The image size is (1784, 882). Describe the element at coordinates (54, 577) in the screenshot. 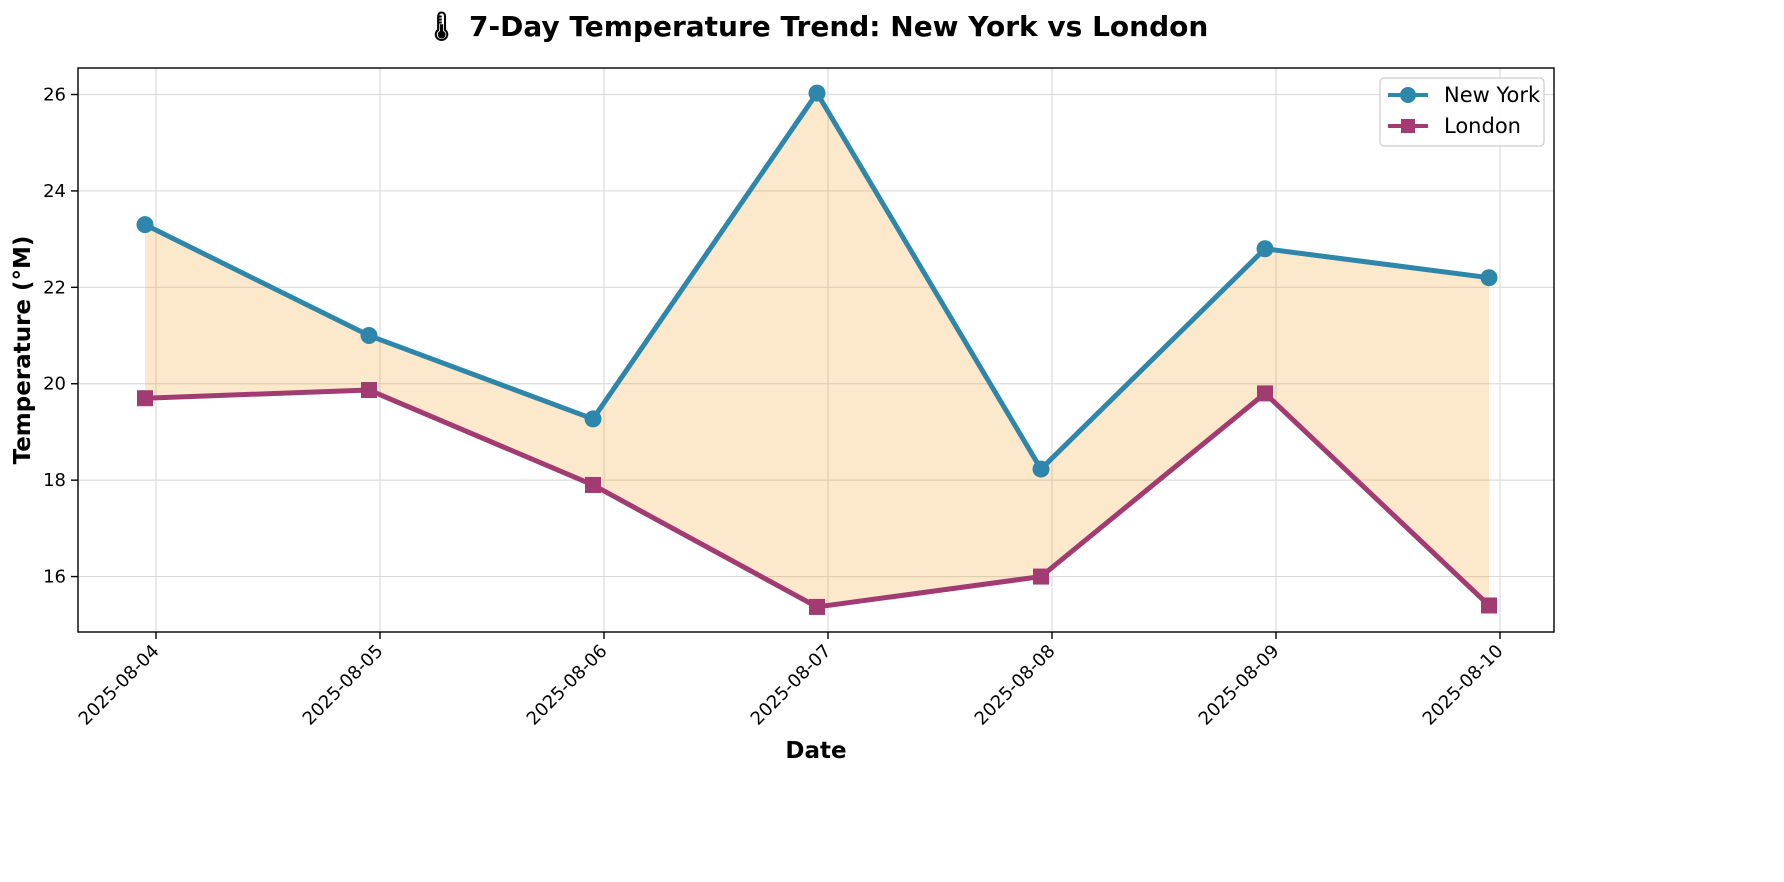

I see `y-tick-label: 16` at that location.